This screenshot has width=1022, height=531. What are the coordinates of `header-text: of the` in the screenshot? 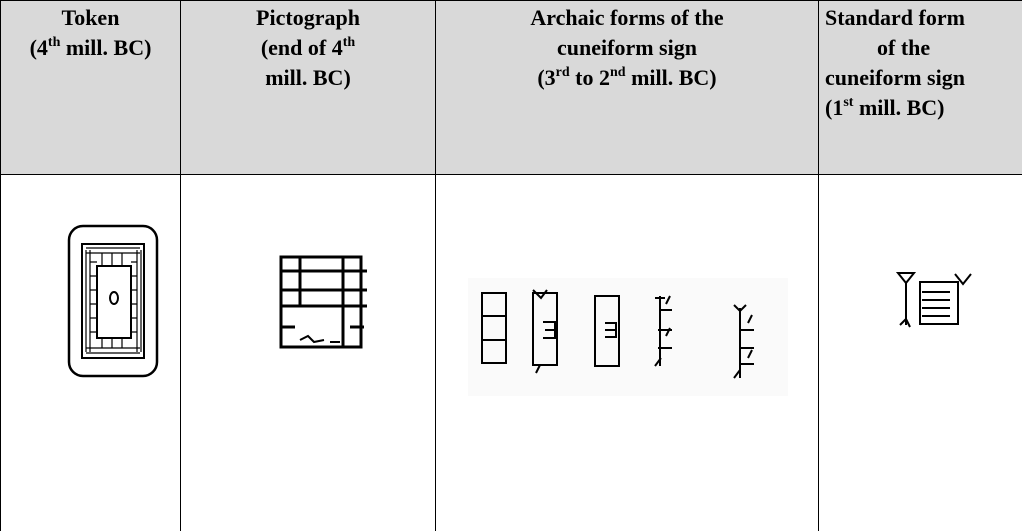 It's located at (904, 47).